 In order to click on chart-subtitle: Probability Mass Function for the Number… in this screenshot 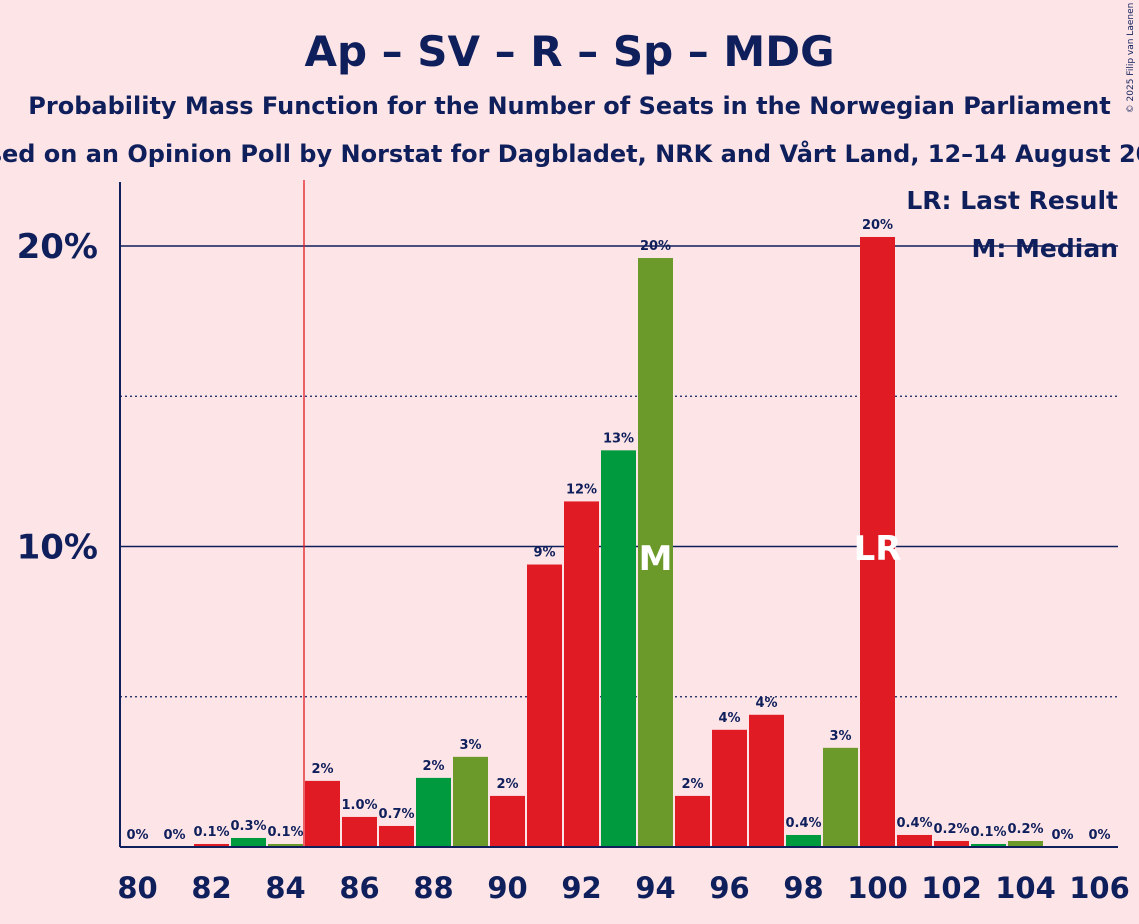, I will do `click(569, 106)`.